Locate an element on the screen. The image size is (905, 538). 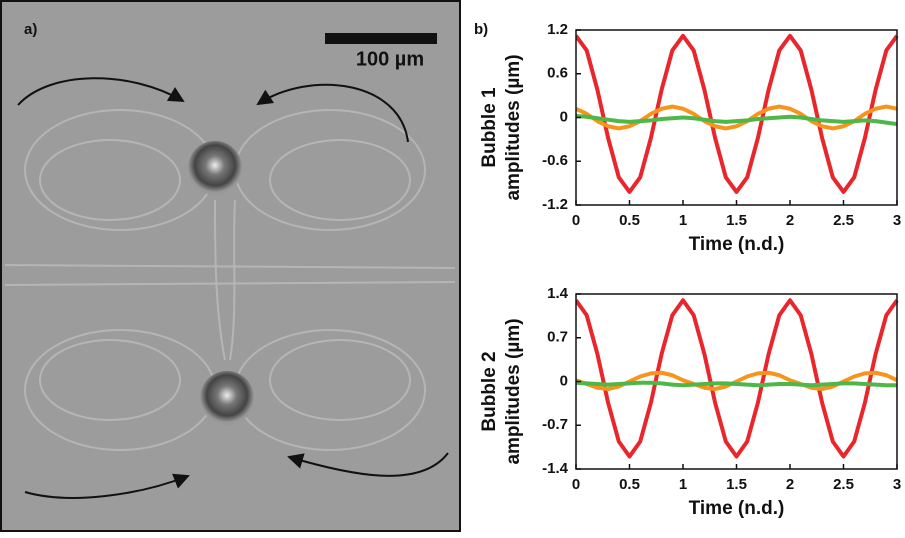
y-axis-label: Bubble 1 is located at coordinates (489, 127).